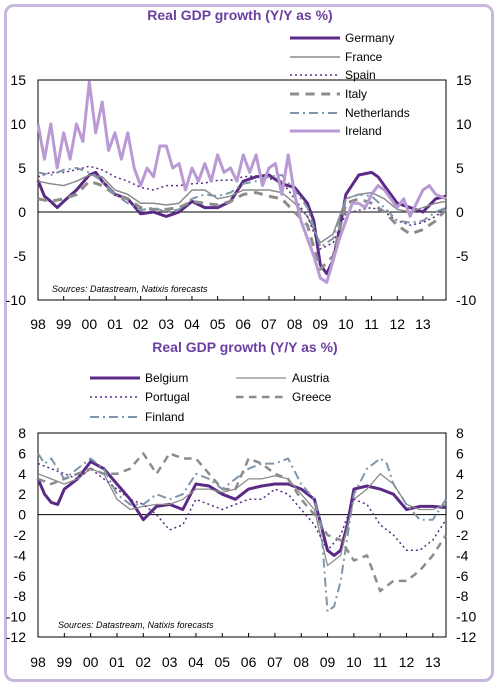 The image size is (500, 688). I want to click on chart-bottom-x-tick: 00, so click(91, 662).